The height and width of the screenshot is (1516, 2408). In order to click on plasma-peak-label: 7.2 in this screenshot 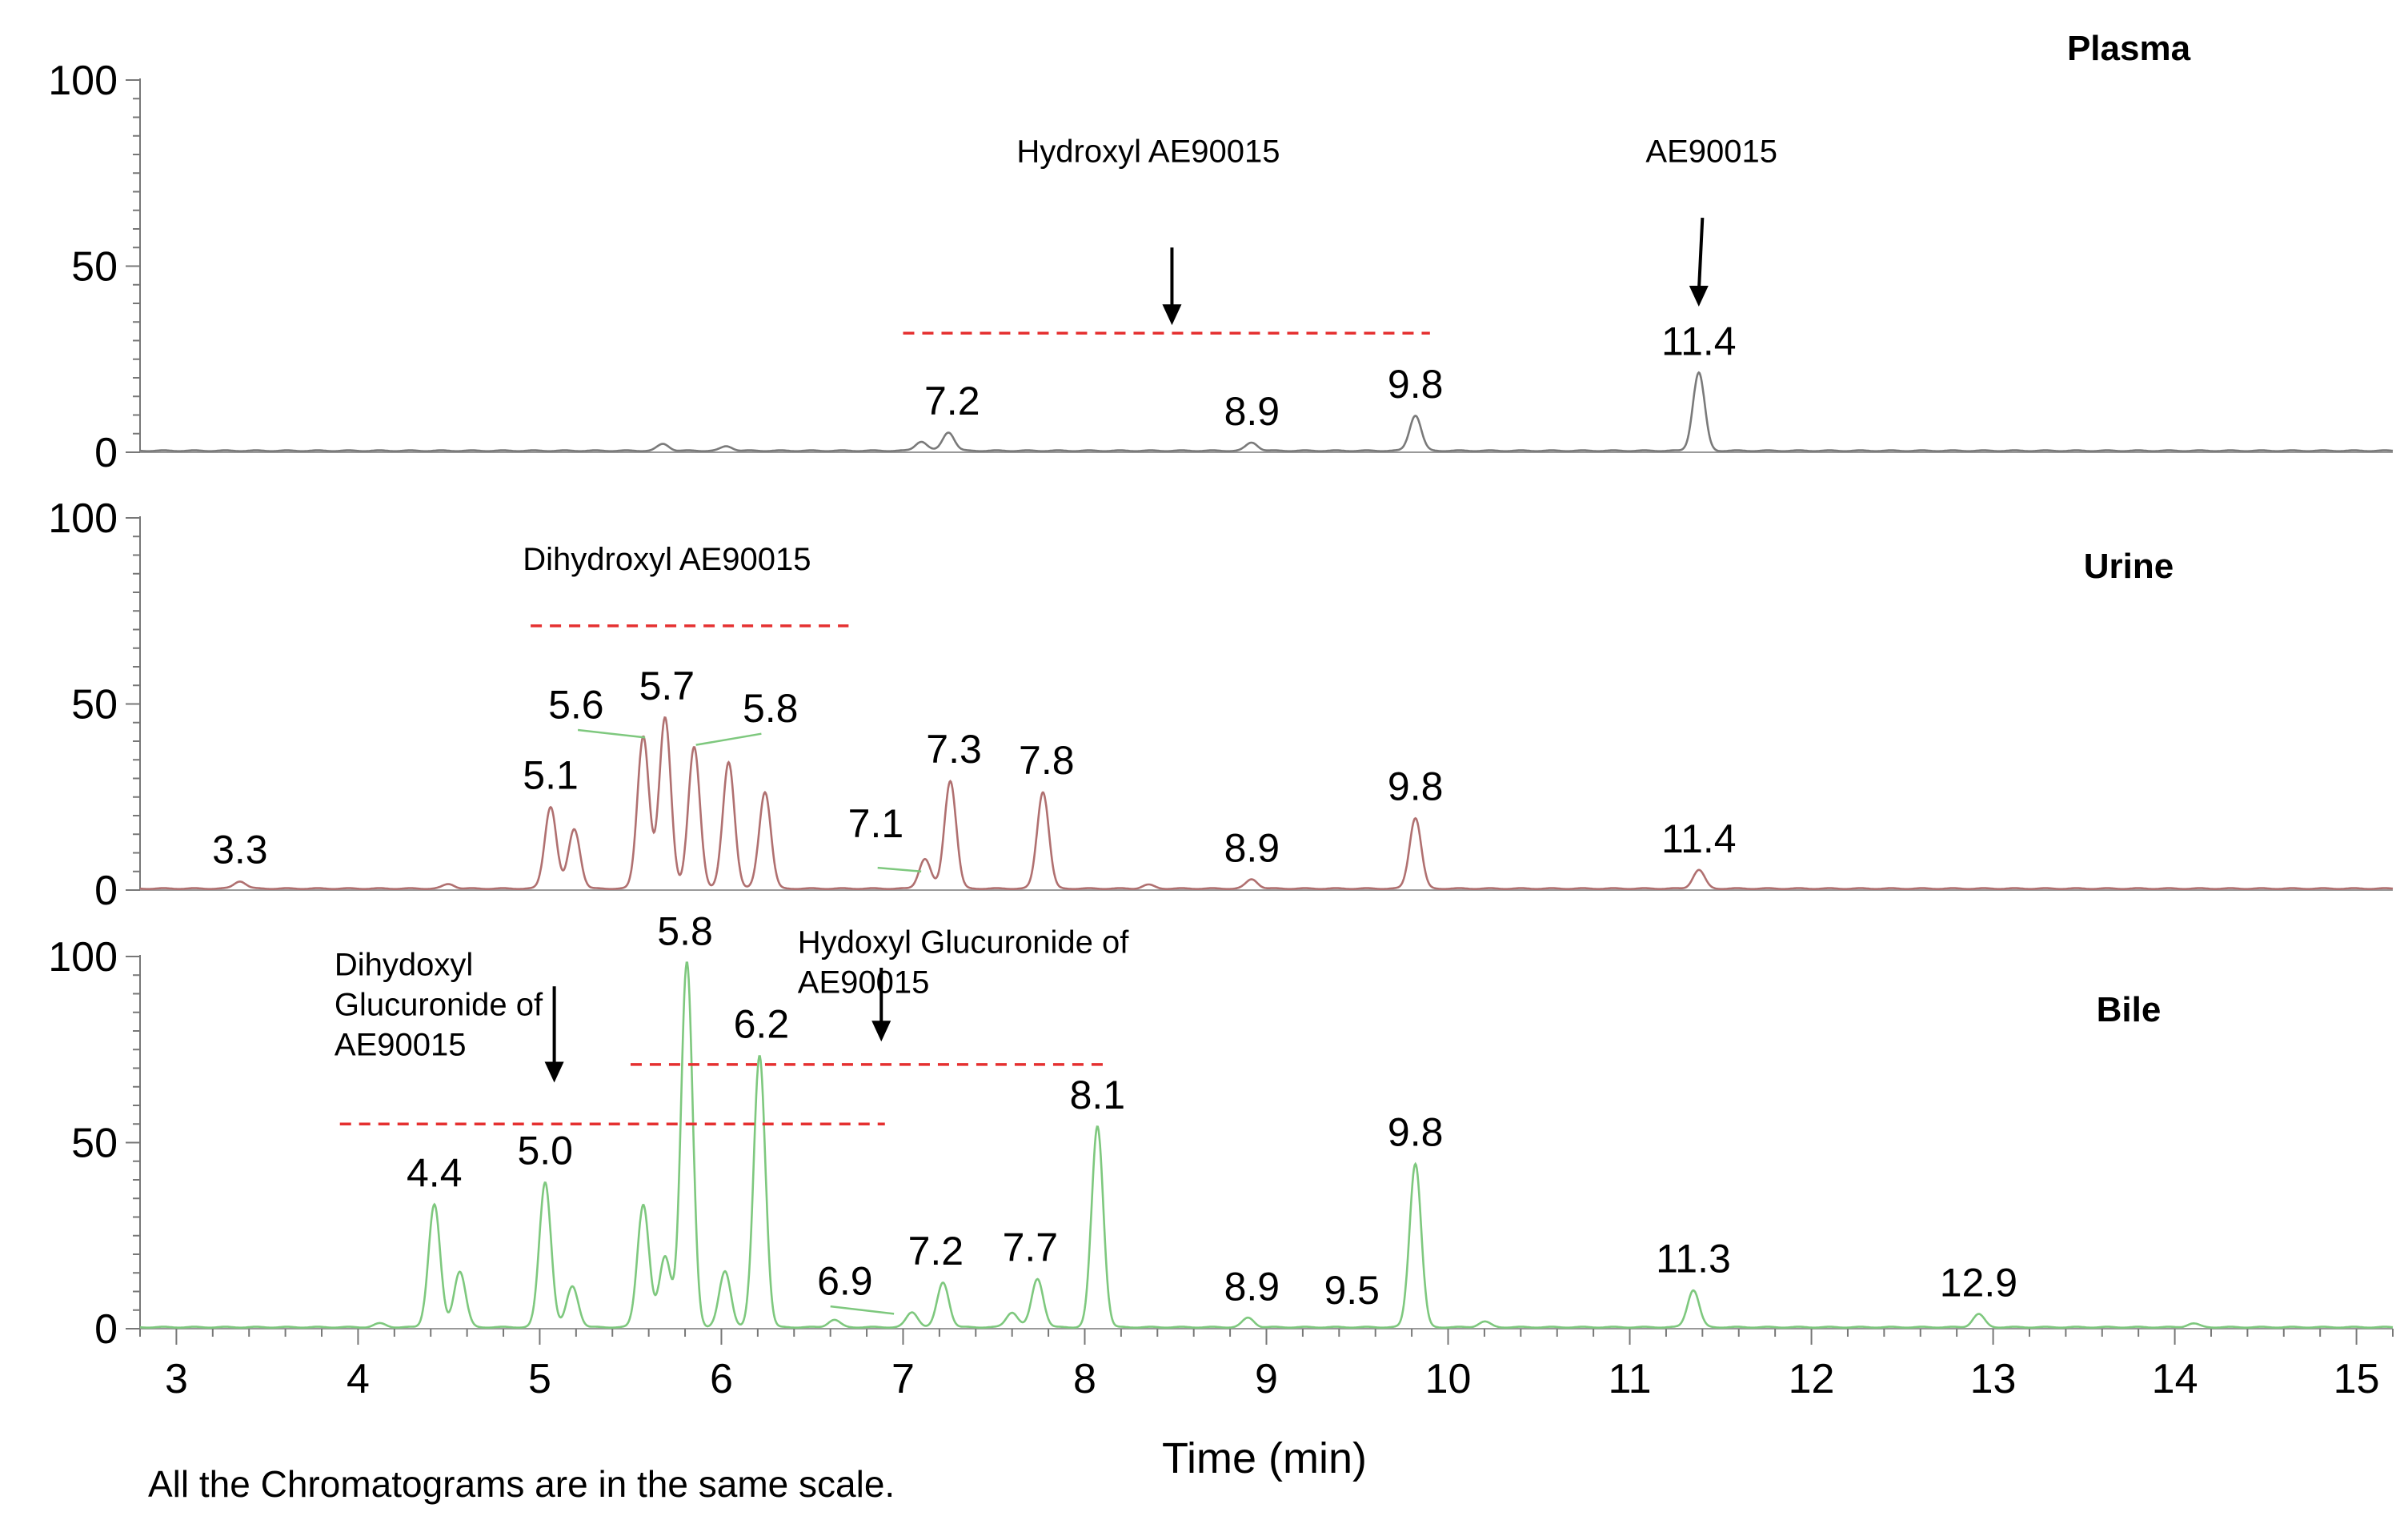, I will do `click(952, 401)`.